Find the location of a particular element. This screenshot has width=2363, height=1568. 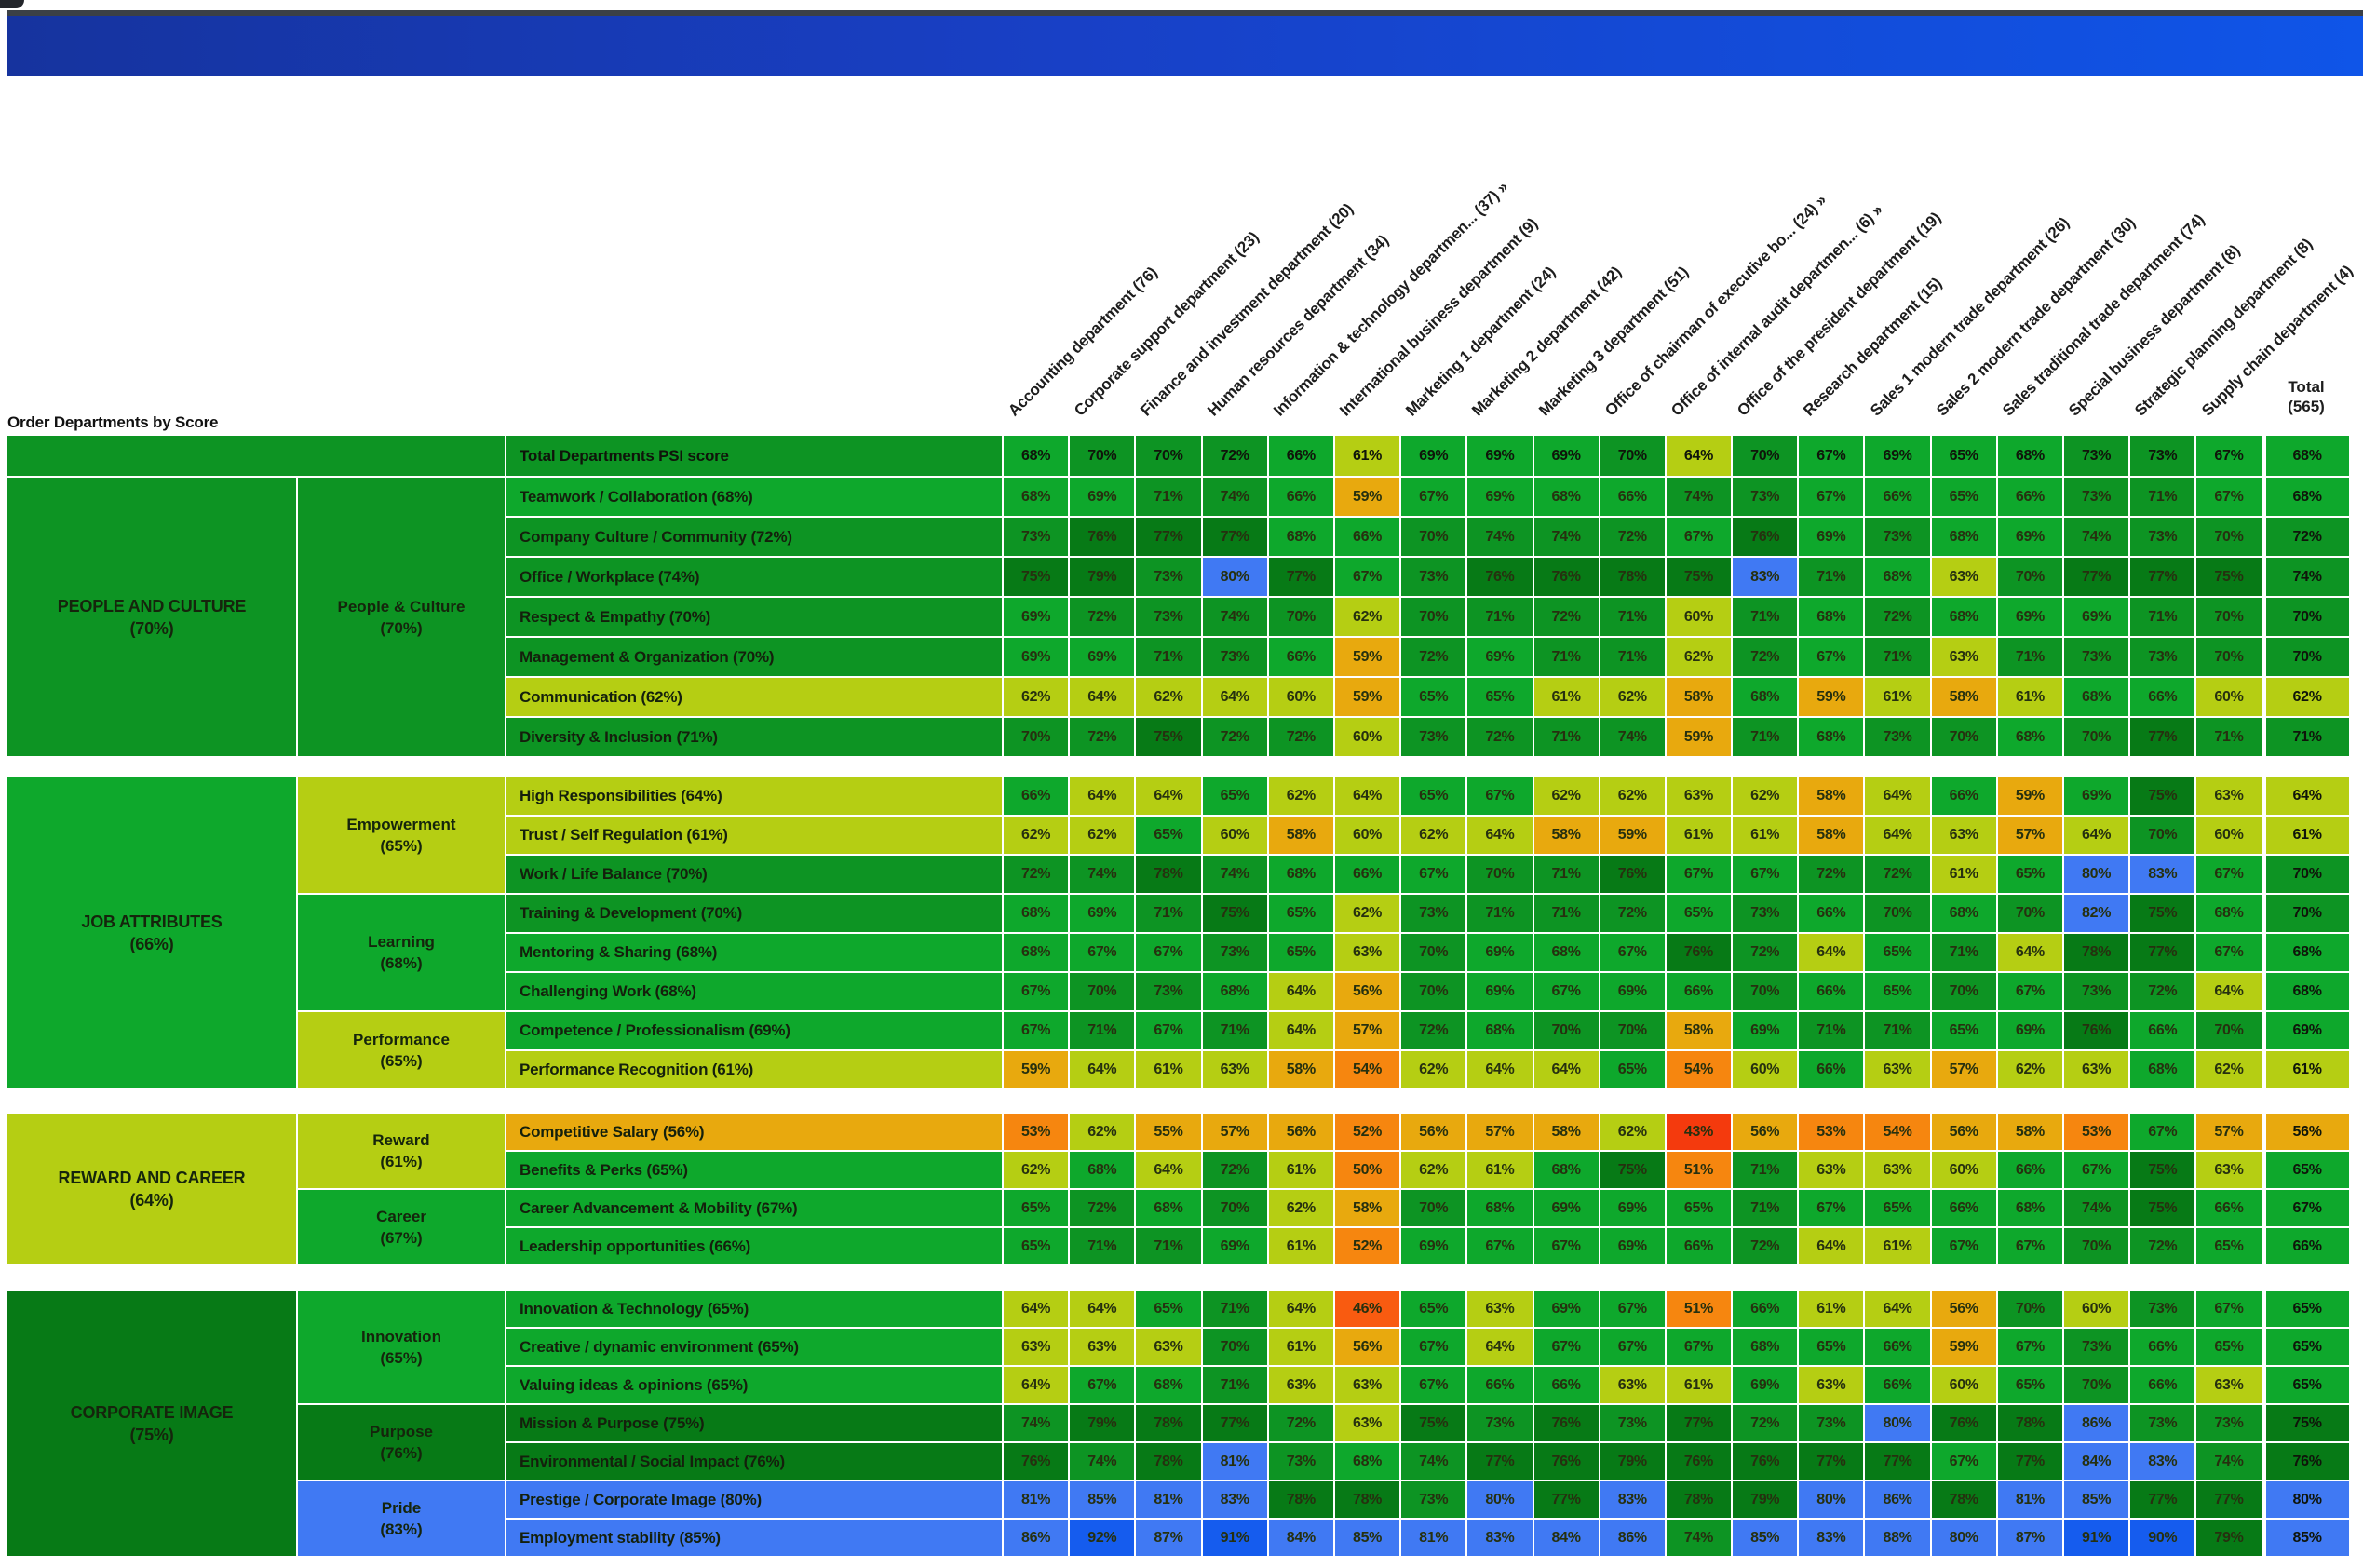

heatmap-cell: 88% is located at coordinates (1897, 1538).